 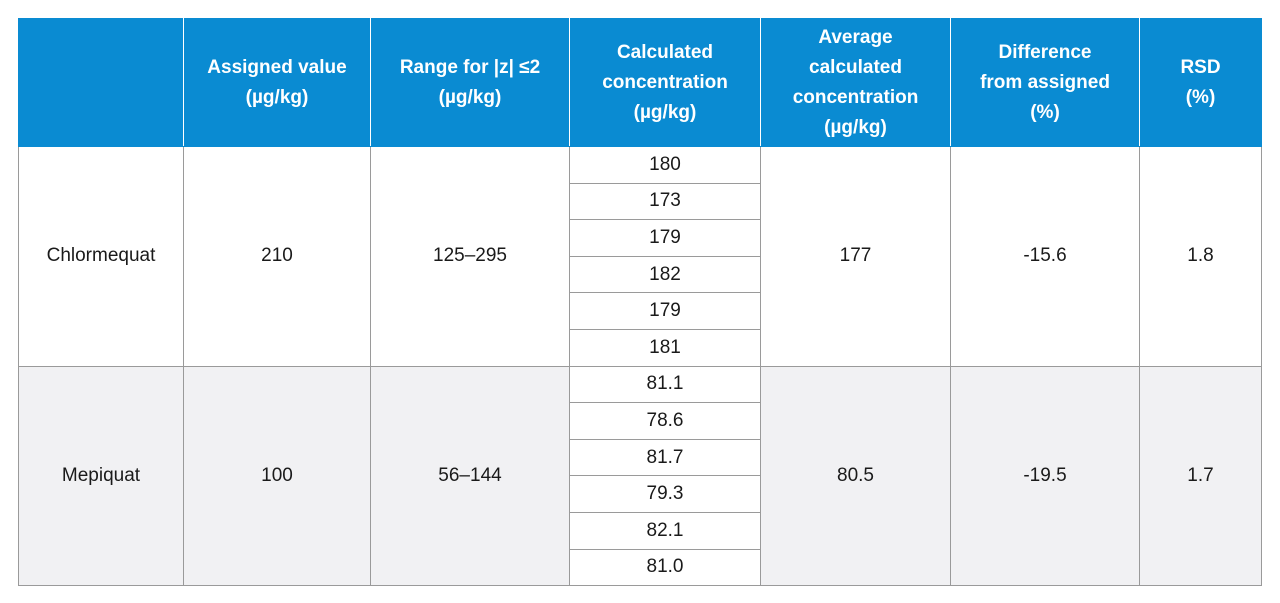 What do you see at coordinates (1200, 476) in the screenshot?
I see `rsd-value: 1.7` at bounding box center [1200, 476].